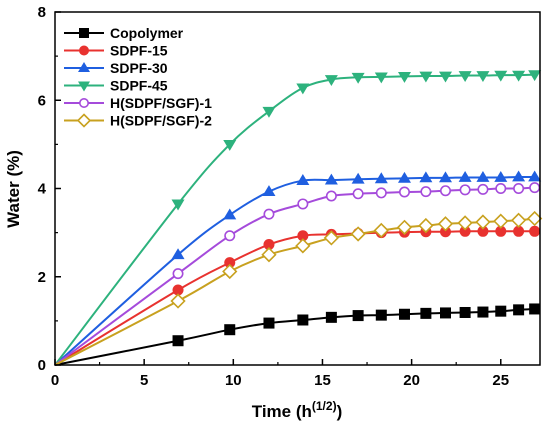 Image resolution: width=550 pixels, height=433 pixels. I want to click on y-tick-label: 2, so click(42, 277).